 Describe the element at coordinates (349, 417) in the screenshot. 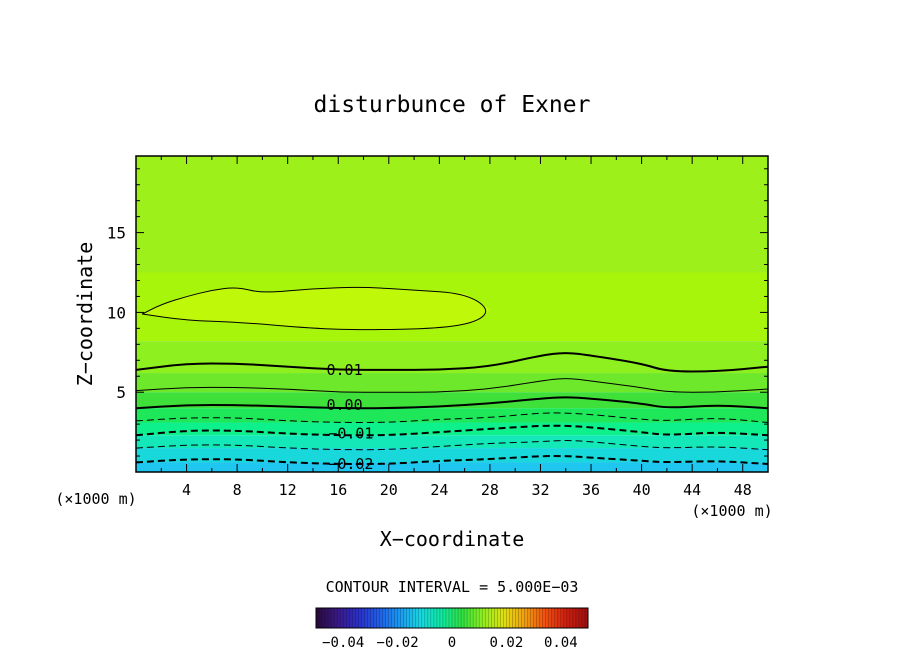

I see `contour-labels: 0.01 0.00 −0.01 −0.02` at that location.